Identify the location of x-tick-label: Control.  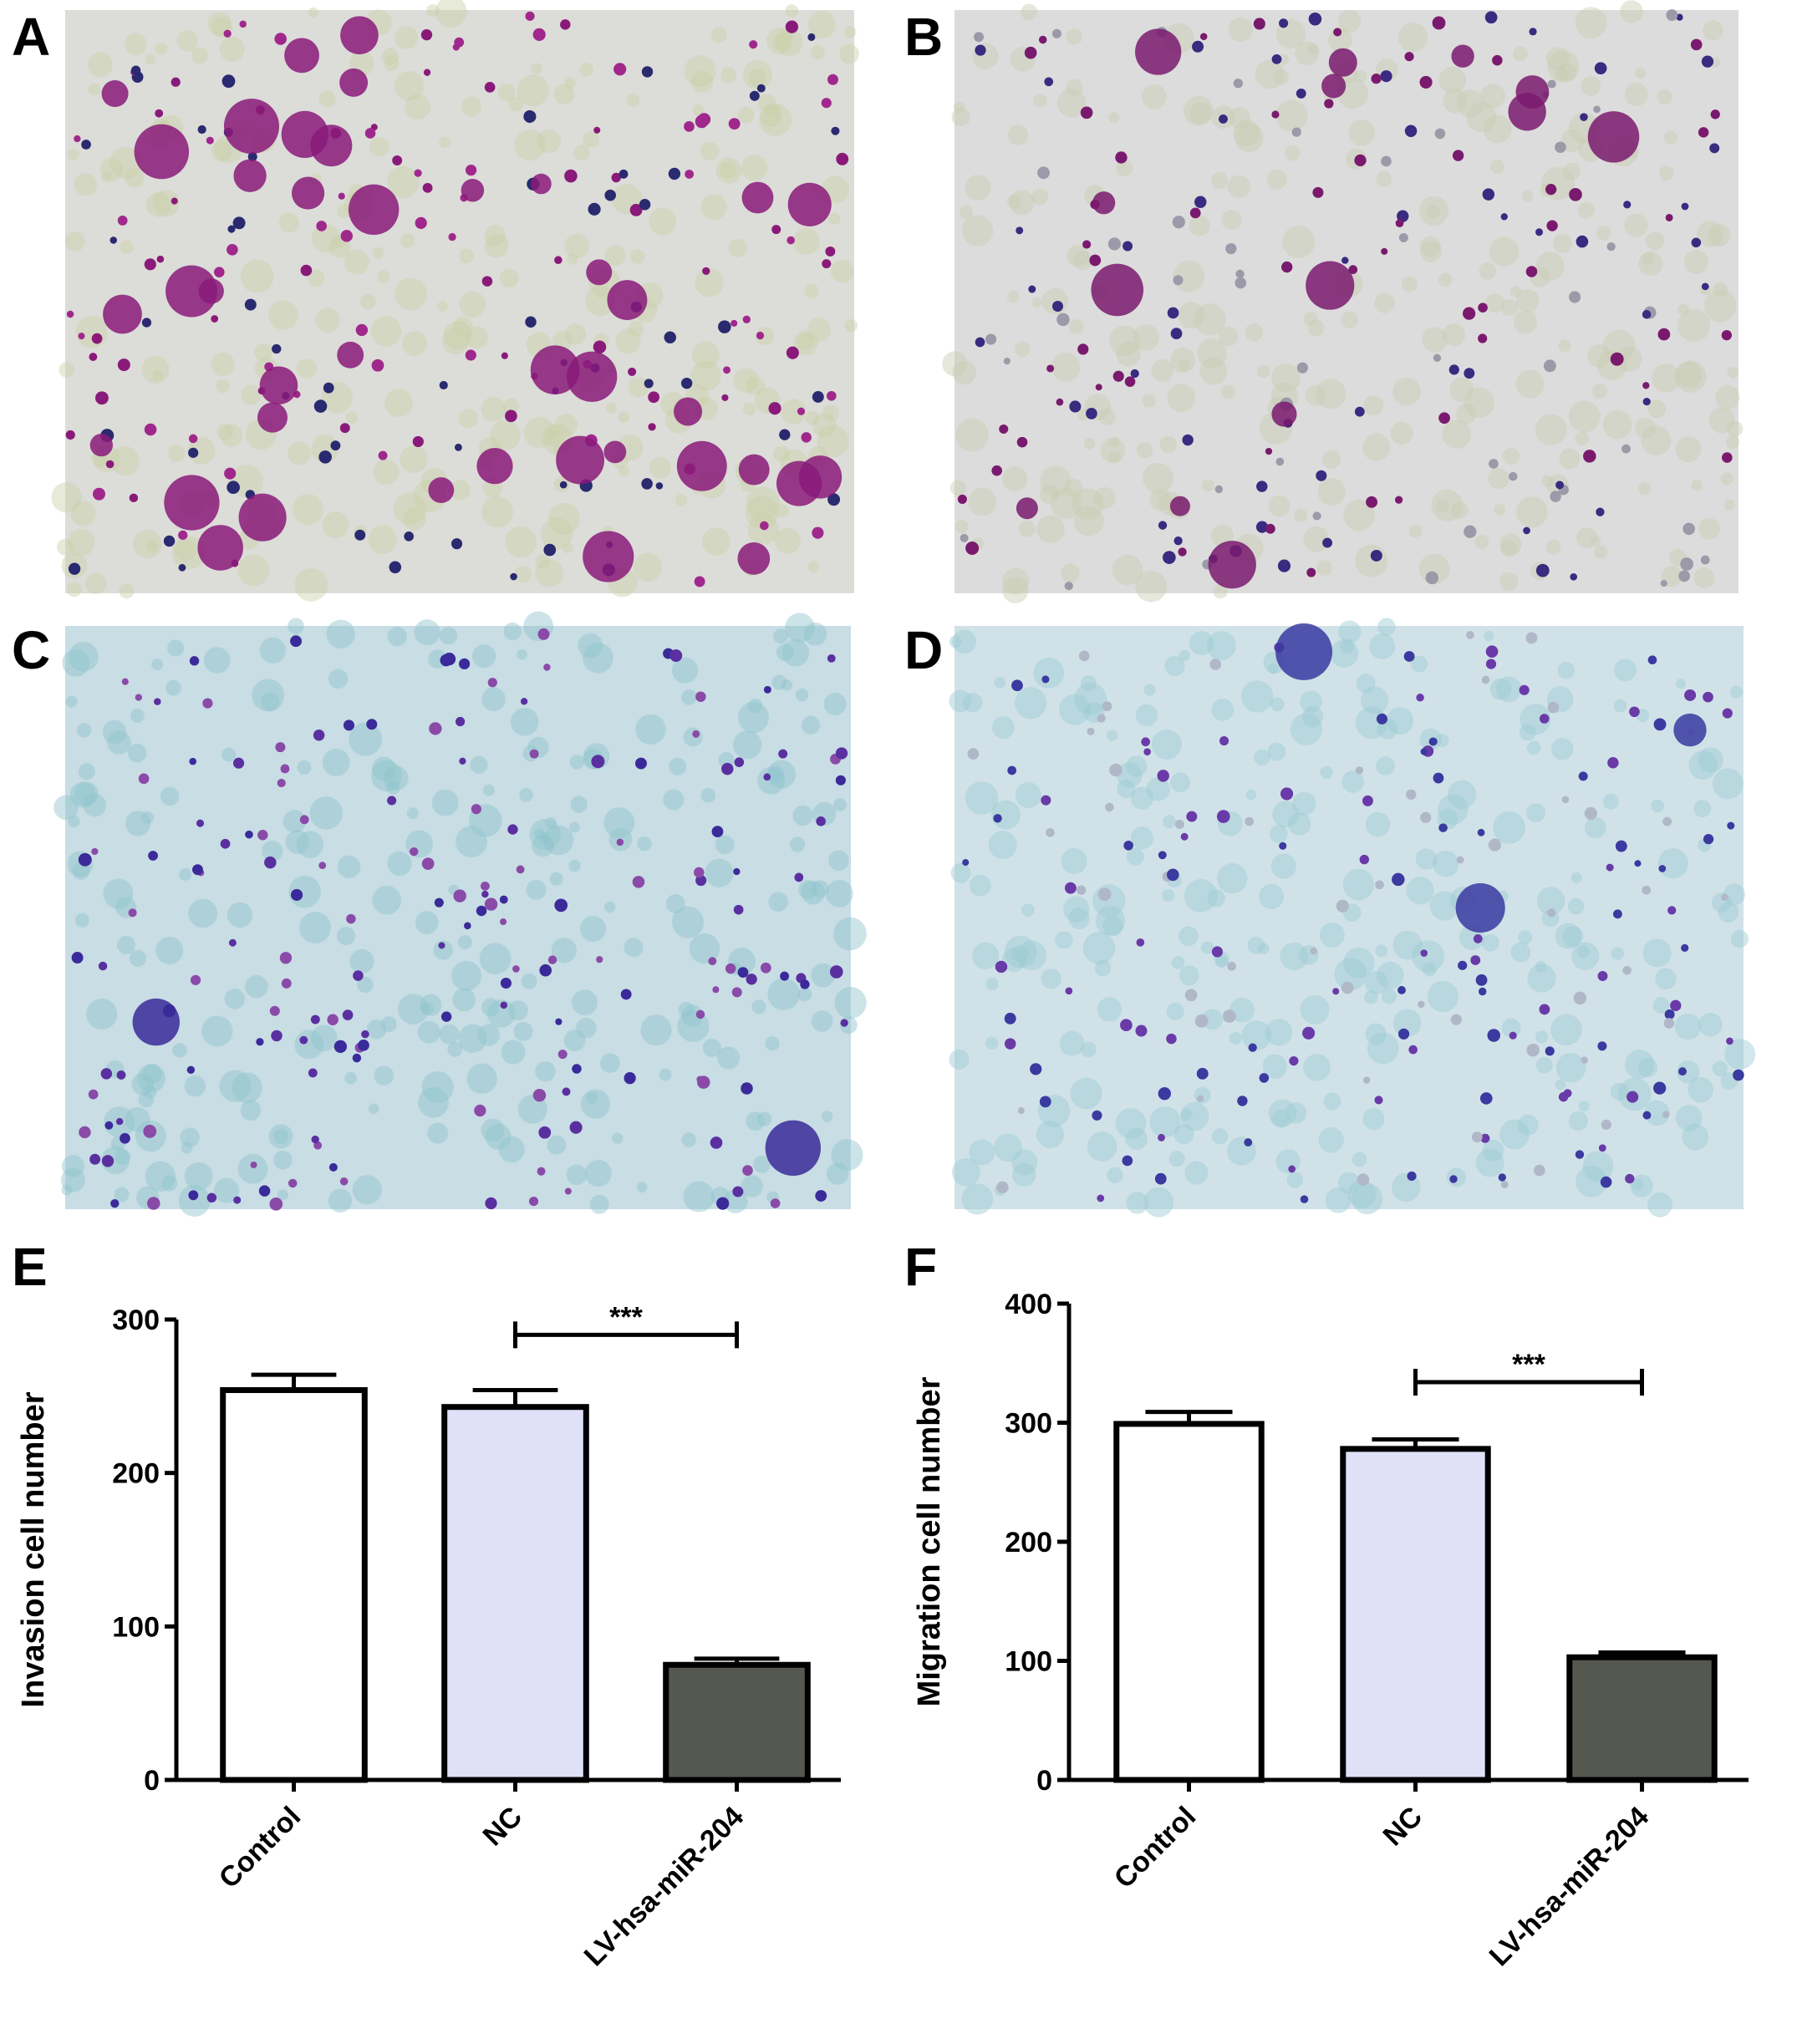
(260, 1847).